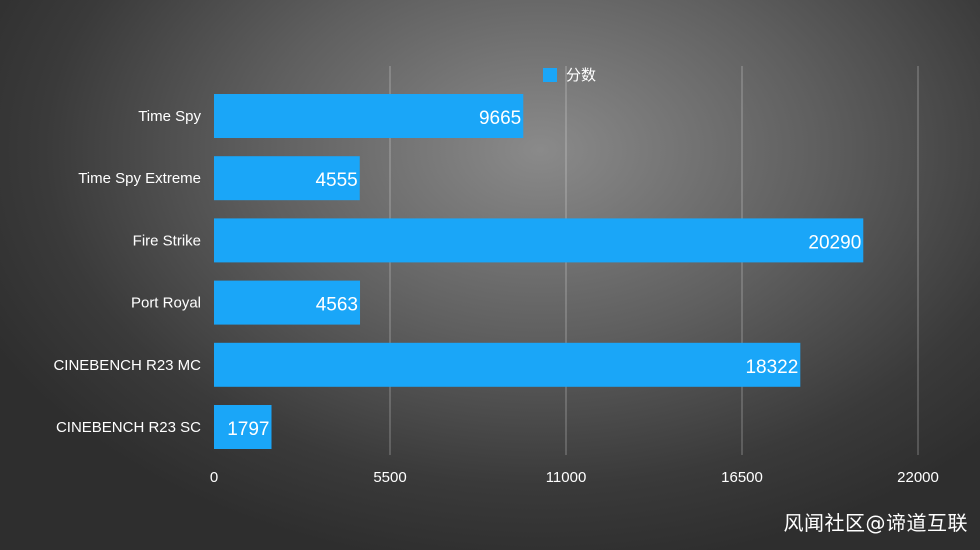 This screenshot has height=550, width=980. Describe the element at coordinates (248, 429) in the screenshot. I see `data-label: 1797` at that location.